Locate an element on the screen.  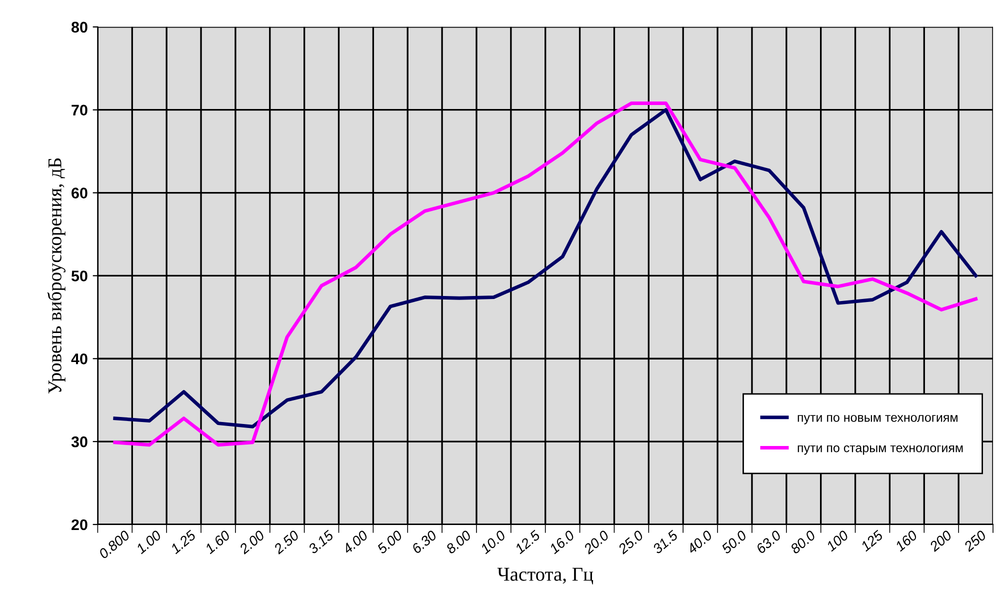
x-tick-label: 100 is located at coordinates (838, 541).